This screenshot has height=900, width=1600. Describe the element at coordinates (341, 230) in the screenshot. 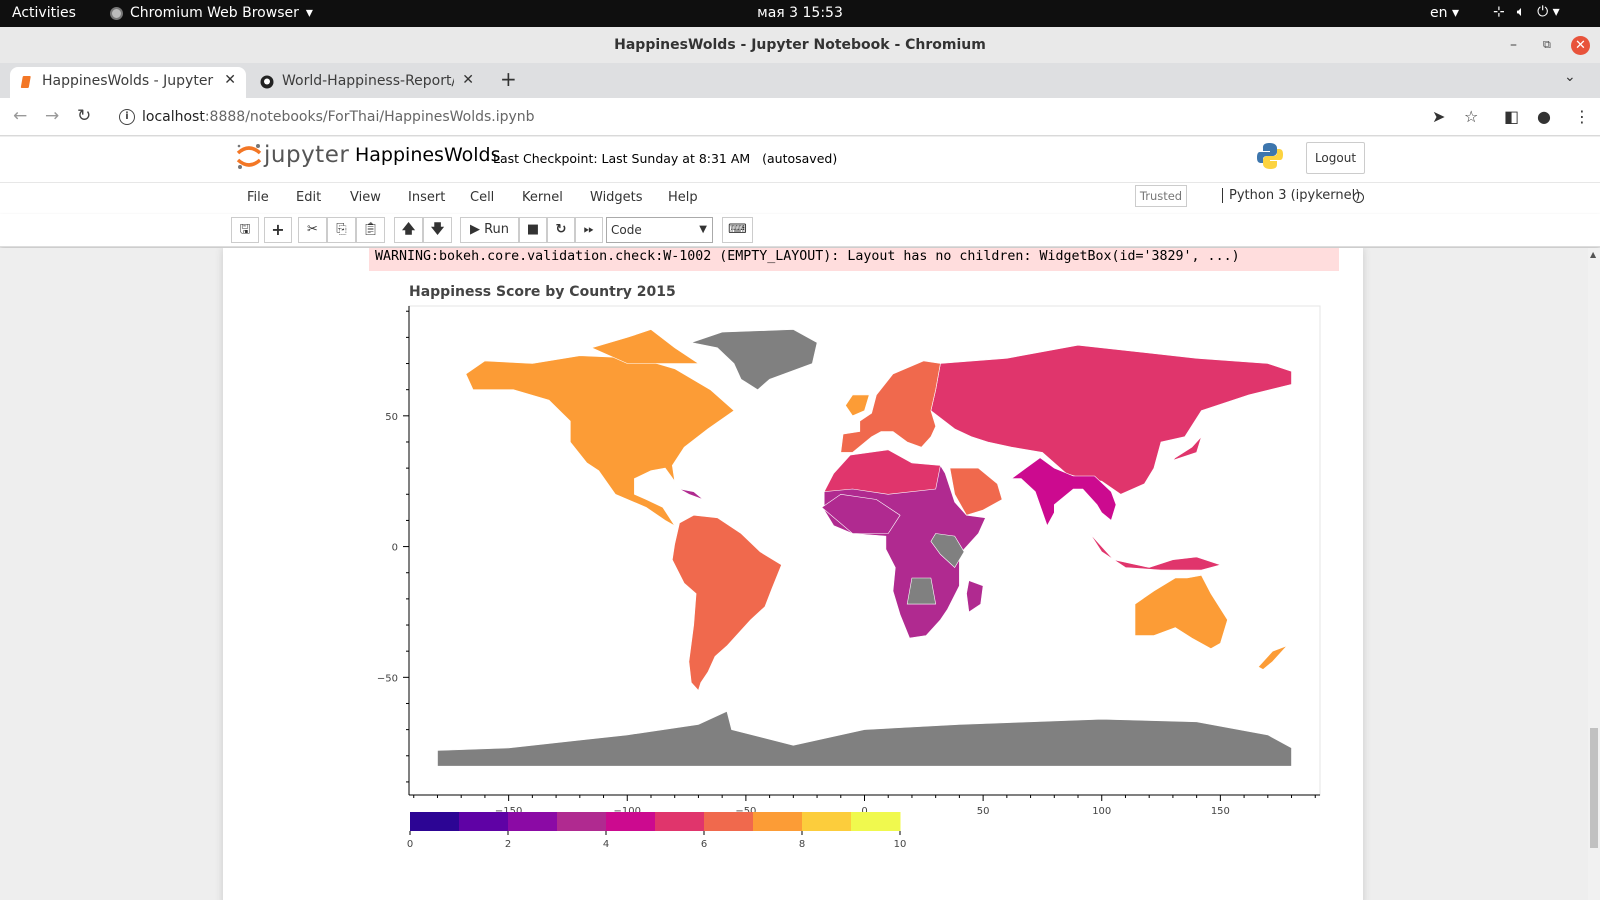

I see `copy-icon: ⎘` at that location.